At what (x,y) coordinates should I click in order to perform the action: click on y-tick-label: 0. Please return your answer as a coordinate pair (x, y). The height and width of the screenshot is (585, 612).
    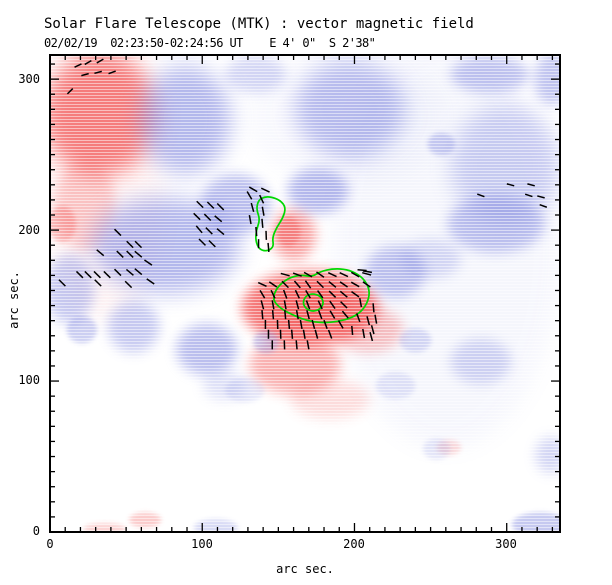
    Looking at the image, I should click on (36, 531).